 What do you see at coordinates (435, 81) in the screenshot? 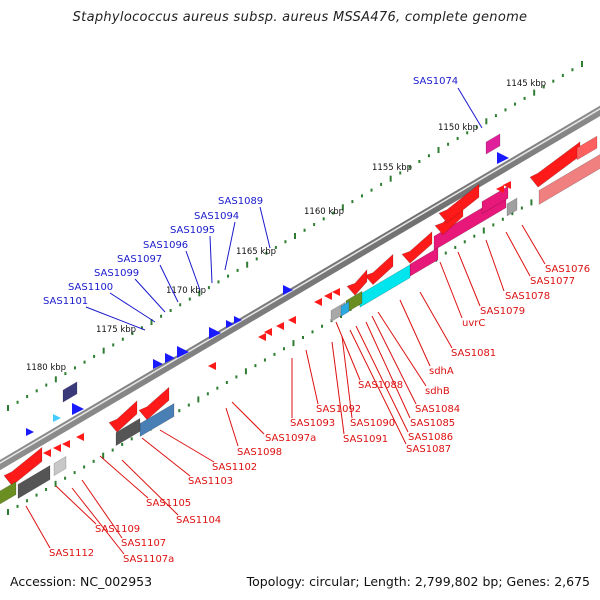
I see `label-SAS1074: SAS1074` at bounding box center [435, 81].